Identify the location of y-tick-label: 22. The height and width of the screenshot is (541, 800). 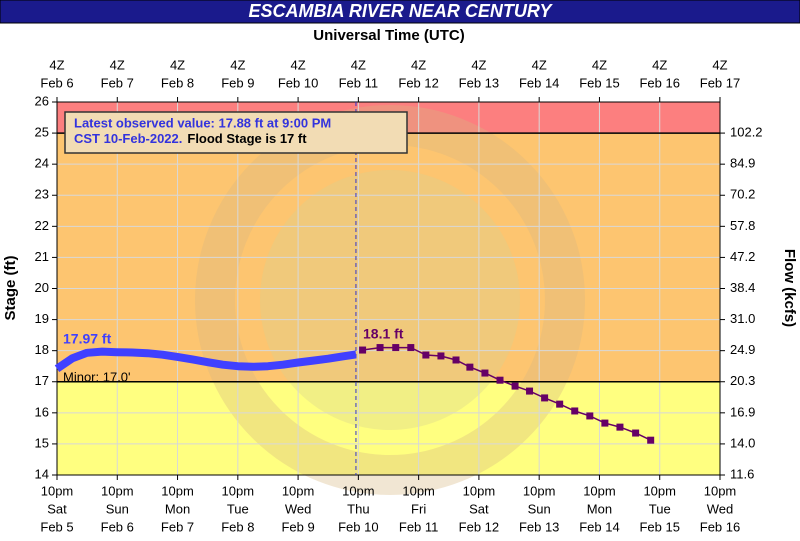
(42, 225).